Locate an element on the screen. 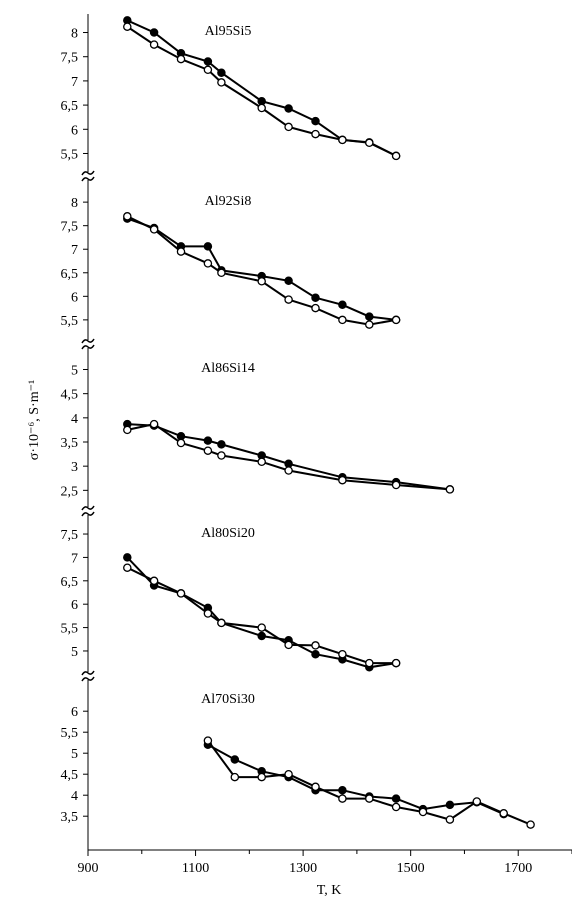  y-tick-label: 5,5 is located at coordinates (70, 321).